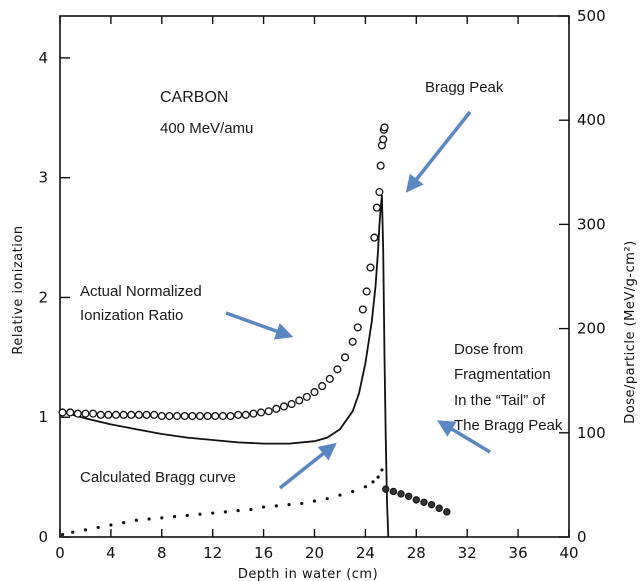  Describe the element at coordinates (314, 553) in the screenshot. I see `x-tick-label: 20` at that location.